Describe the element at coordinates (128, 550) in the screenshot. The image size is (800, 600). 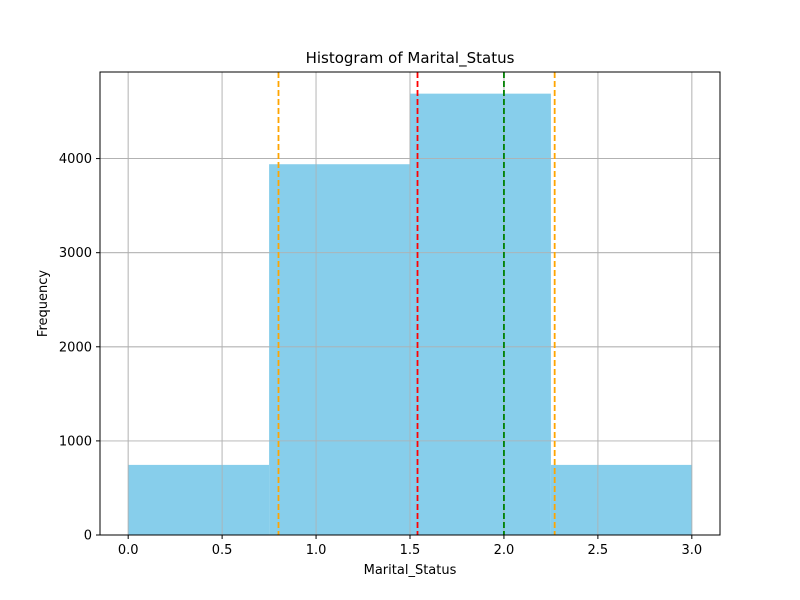
I see `x-tick-label: 0.0` at that location.